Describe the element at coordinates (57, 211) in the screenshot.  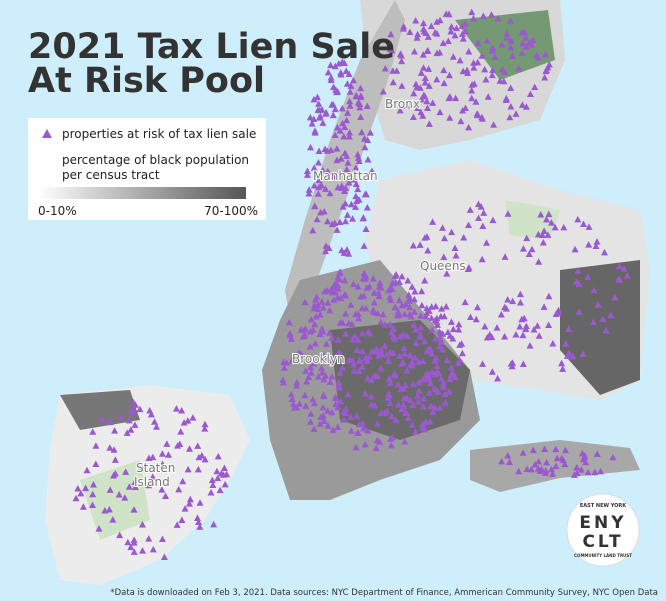
I see `legend-scale-low: 0-10%` at that location.